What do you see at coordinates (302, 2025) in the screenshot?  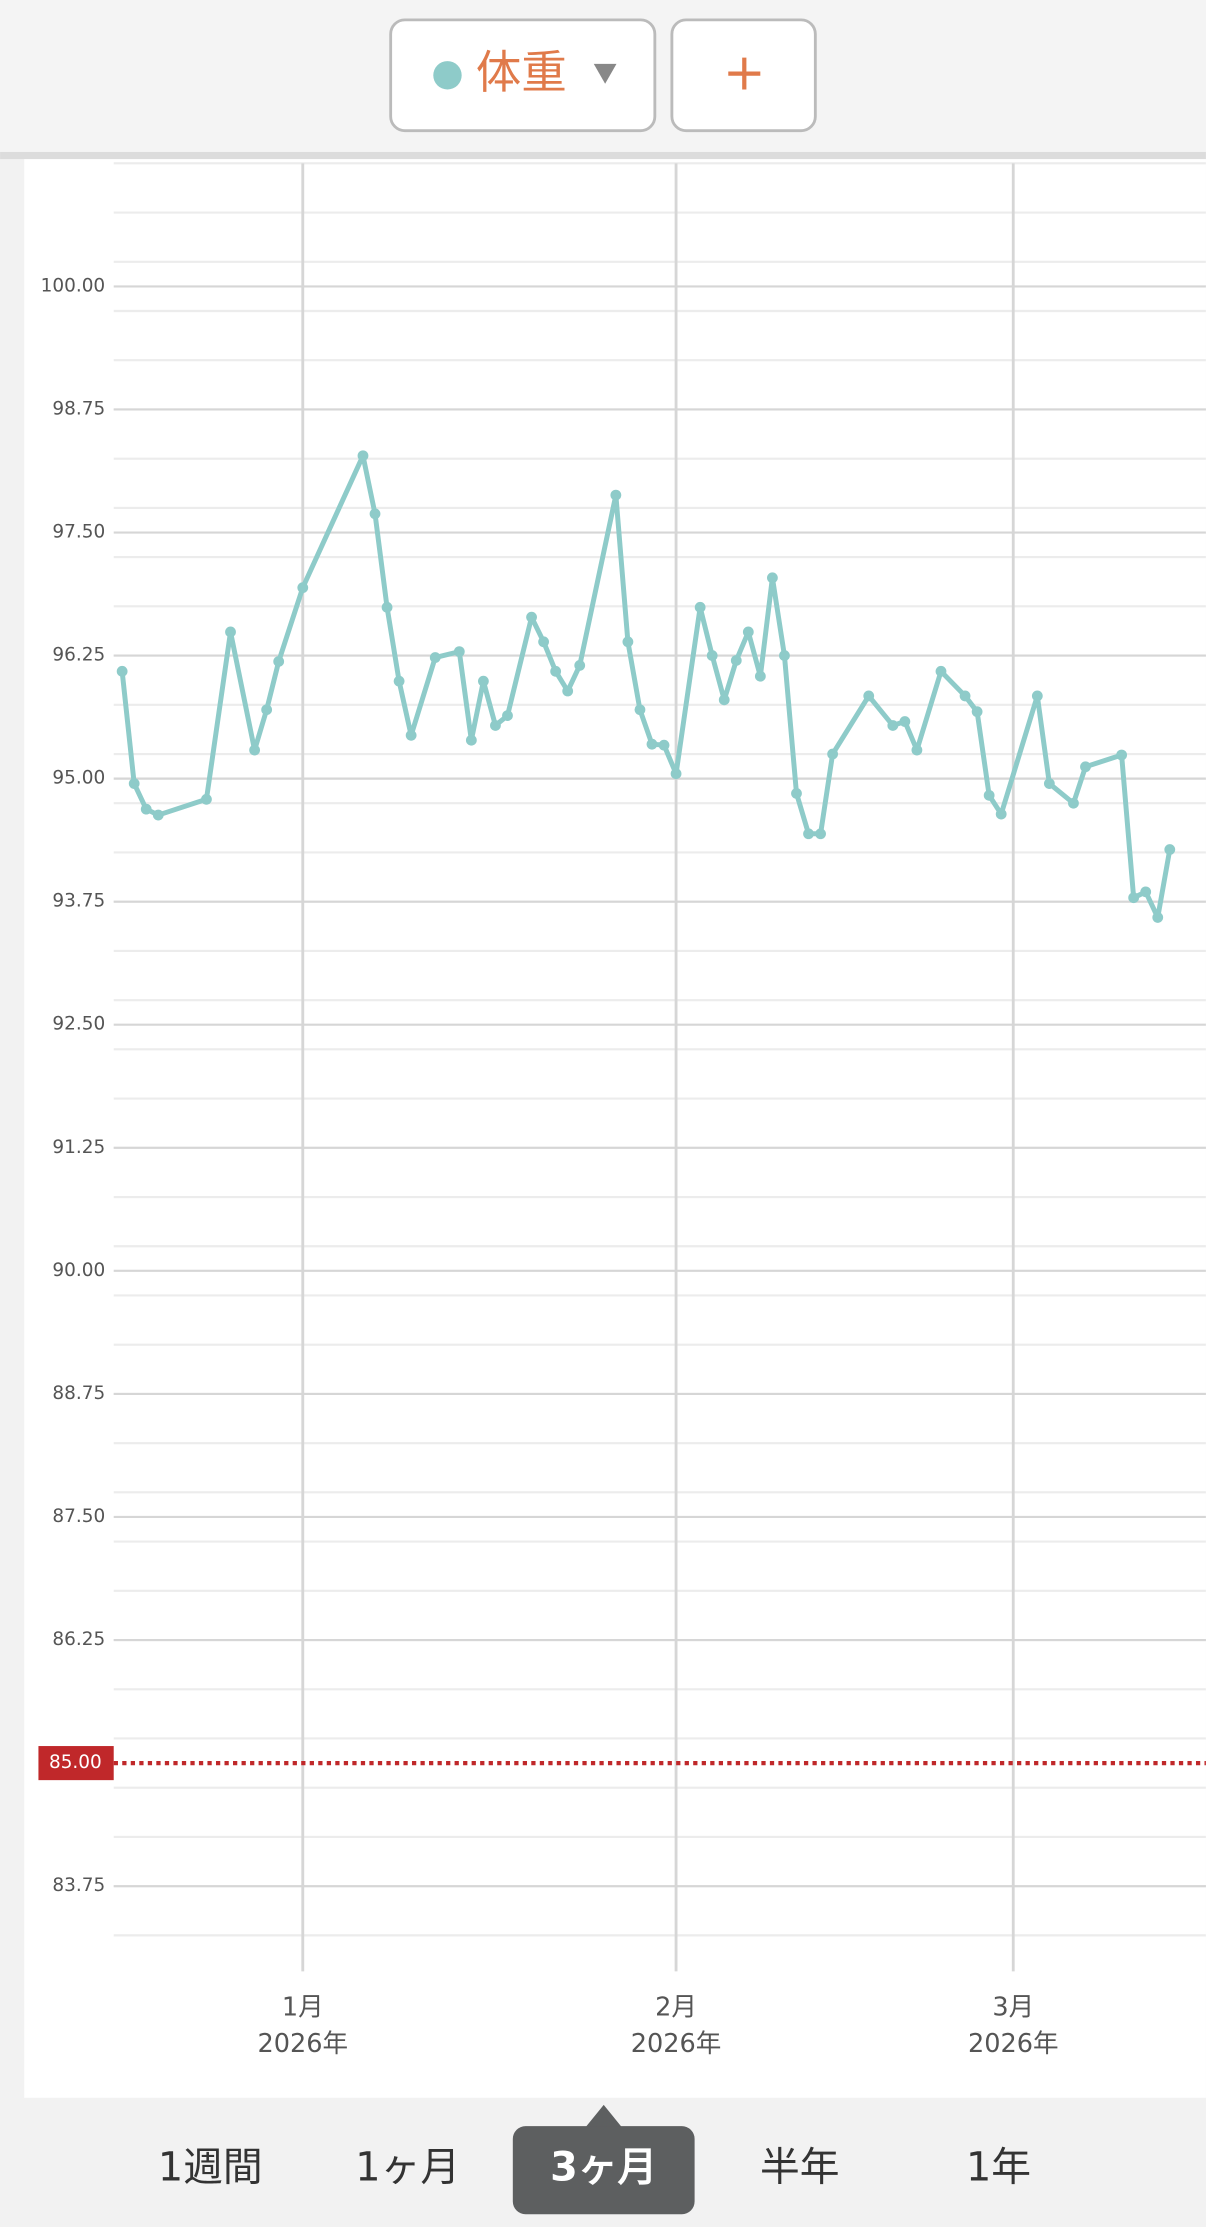 I see `x-tick-label: 1月 2026年` at bounding box center [302, 2025].